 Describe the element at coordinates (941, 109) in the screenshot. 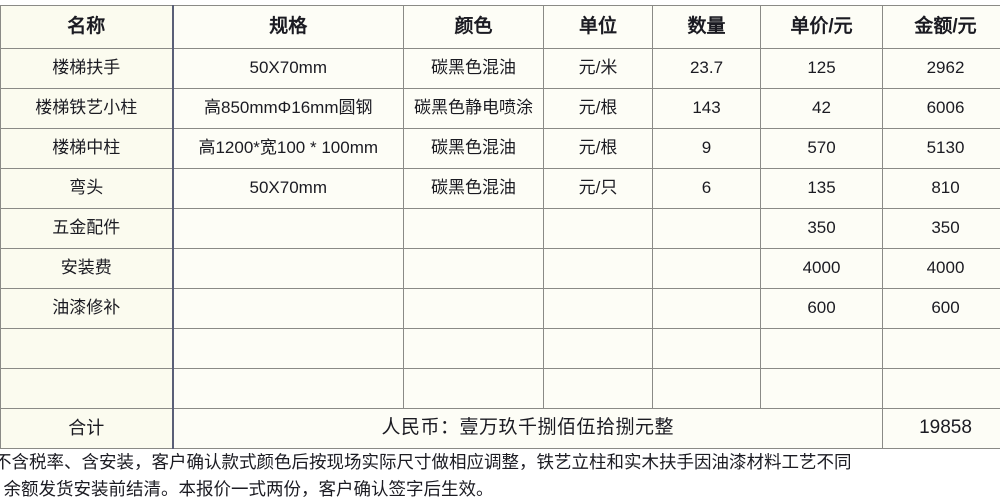

I see `cell-amount: 6006` at that location.